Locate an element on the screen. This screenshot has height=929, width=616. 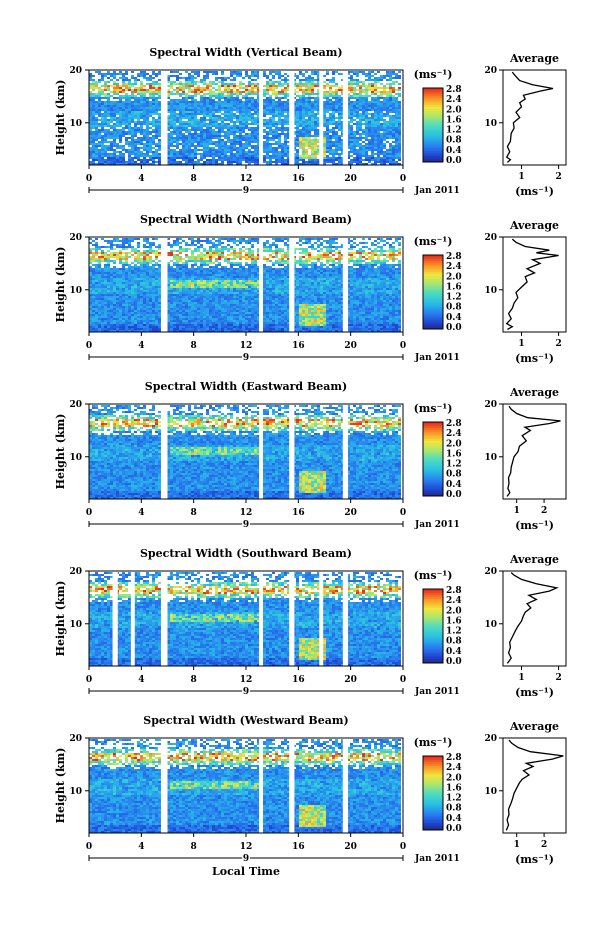
colorbar-tick-label: 1.6 is located at coordinates (454, 621).